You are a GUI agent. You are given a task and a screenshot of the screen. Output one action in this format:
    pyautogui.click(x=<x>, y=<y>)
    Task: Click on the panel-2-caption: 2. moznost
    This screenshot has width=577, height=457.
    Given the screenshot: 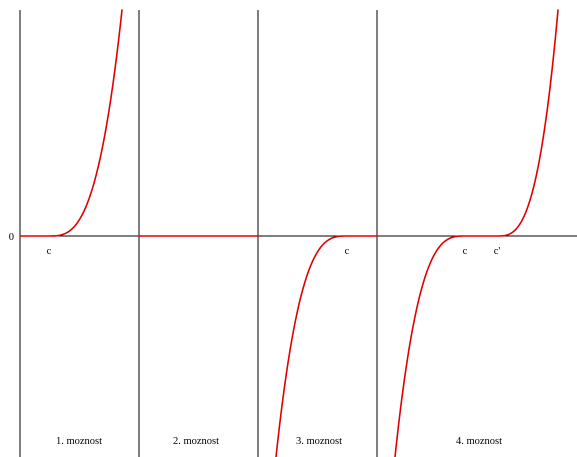 What is the action you would take?
    pyautogui.click(x=196, y=441)
    